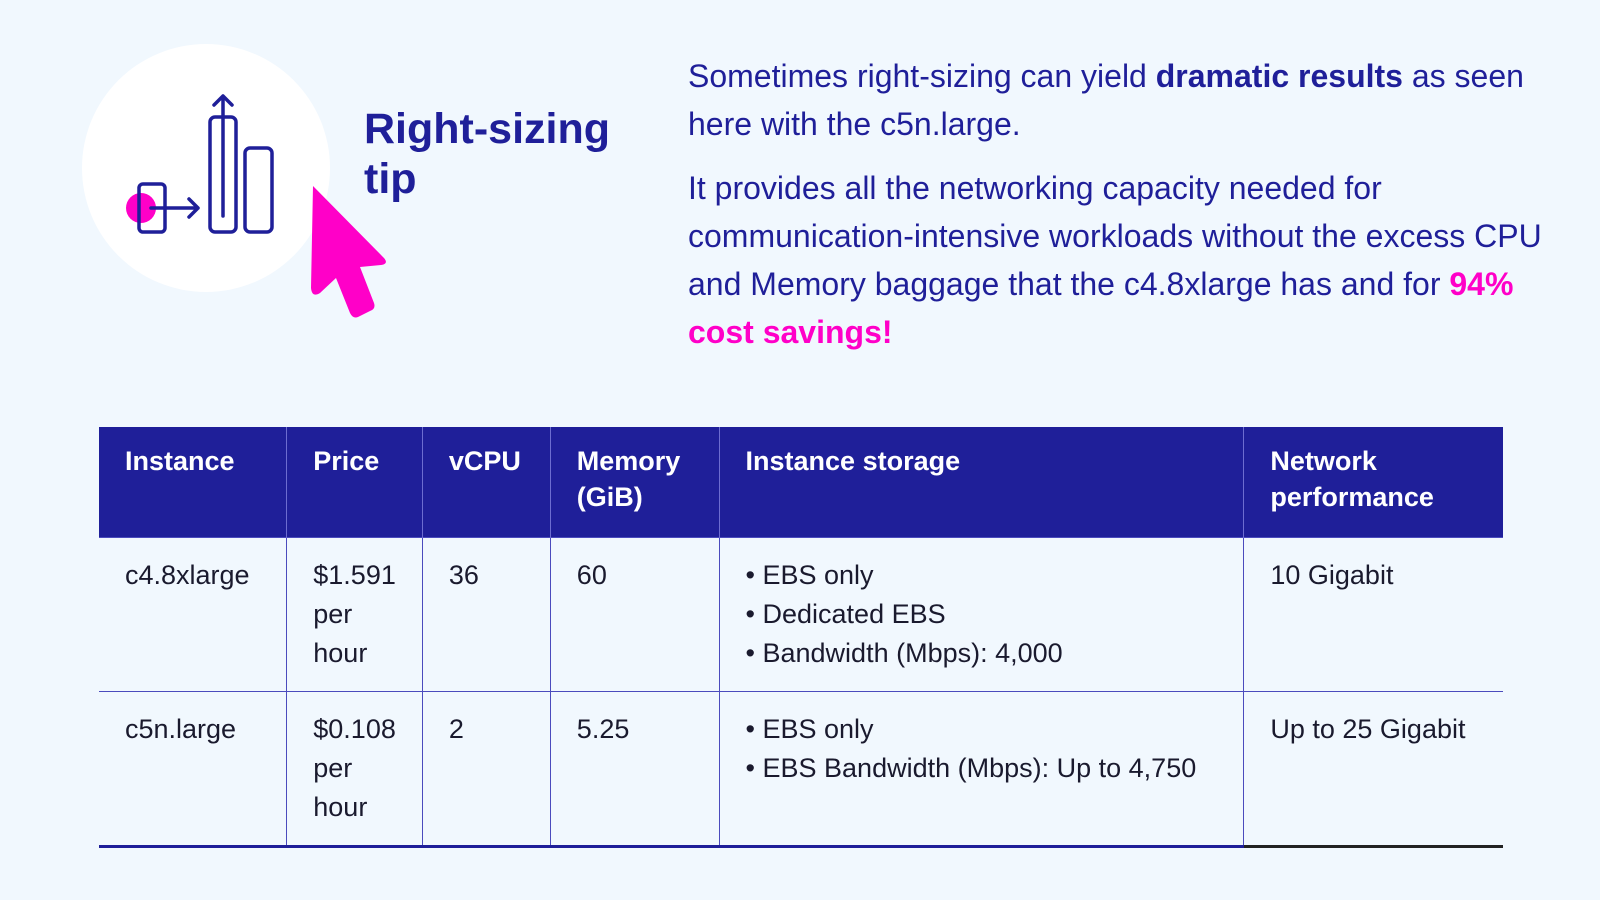  I want to click on header-vcpu: vCPU, so click(486, 482).